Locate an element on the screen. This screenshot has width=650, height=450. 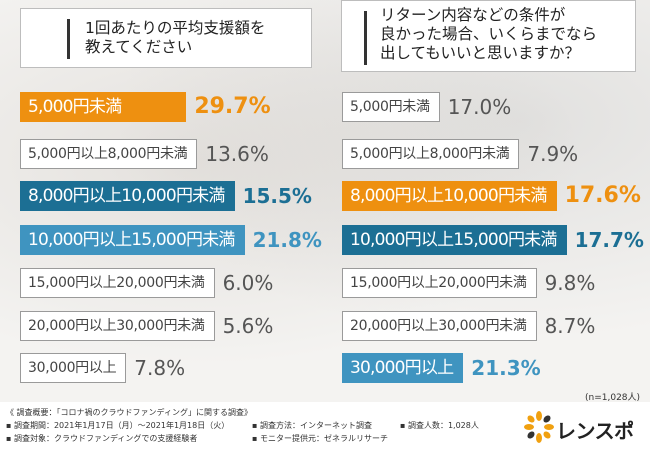
sparkle-icon is located at coordinates (539, 427).